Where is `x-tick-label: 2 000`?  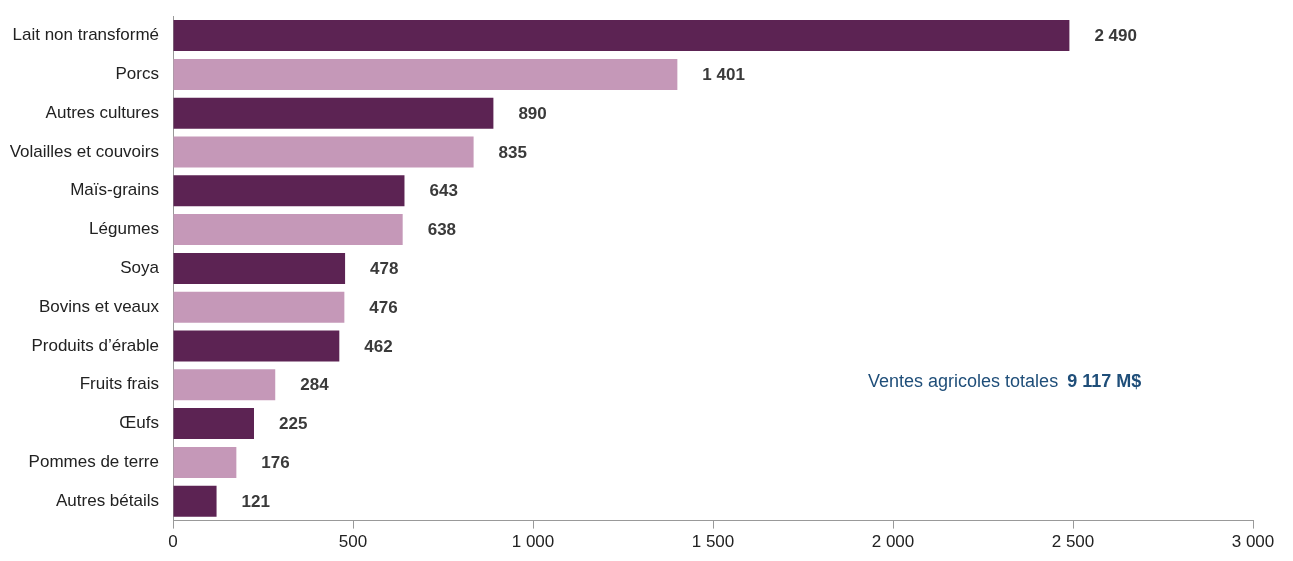 x-tick-label: 2 000 is located at coordinates (893, 542).